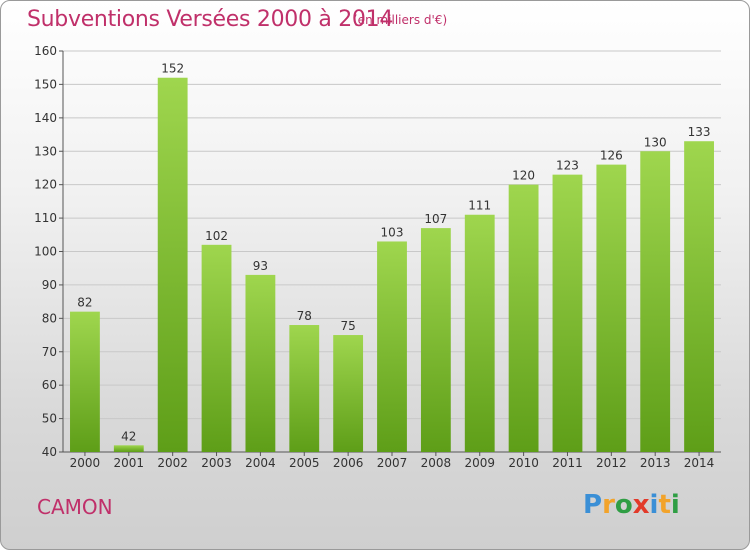 Image resolution: width=750 pixels, height=550 pixels. What do you see at coordinates (45, 185) in the screenshot?
I see `y-tick-label: 120` at bounding box center [45, 185].